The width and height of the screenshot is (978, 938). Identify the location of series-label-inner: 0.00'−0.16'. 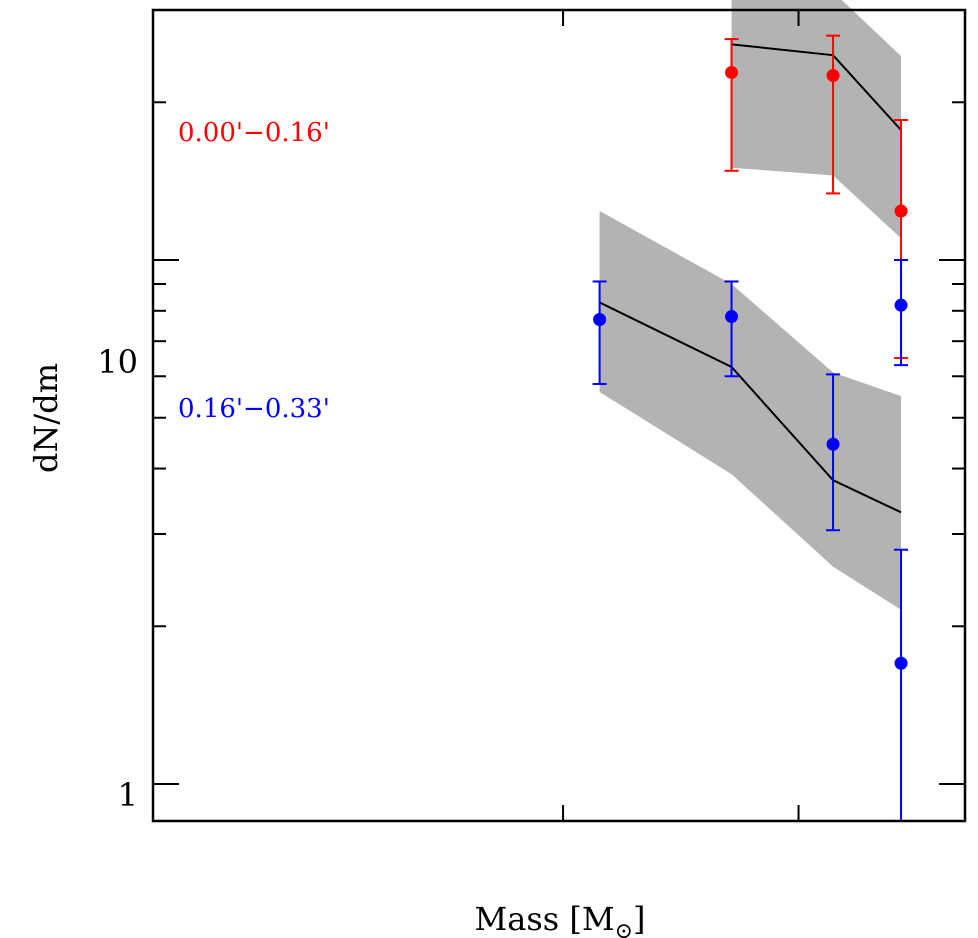
(254, 133).